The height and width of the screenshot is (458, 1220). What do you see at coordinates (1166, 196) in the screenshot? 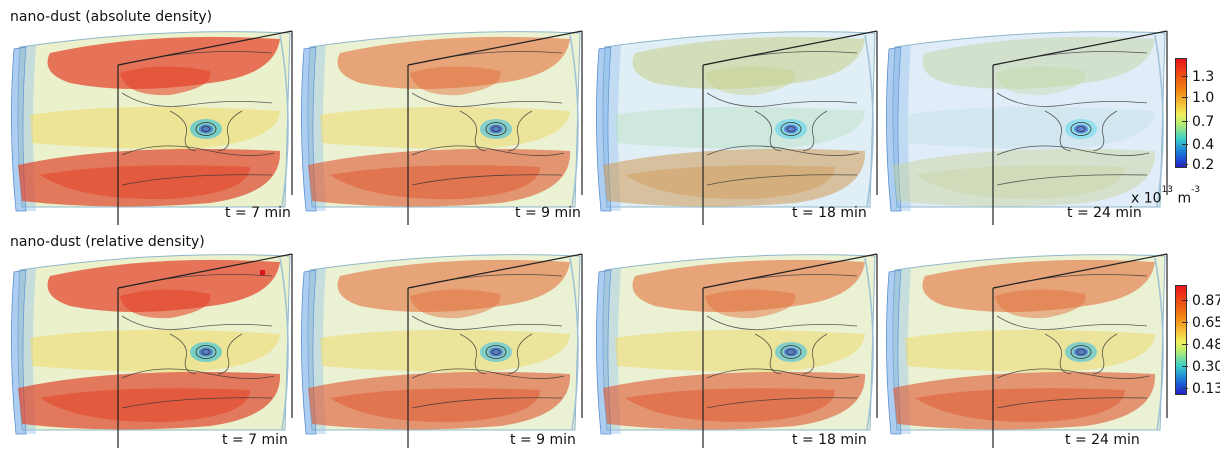
I see `colorbar-unit: x 1013 m-3` at bounding box center [1166, 196].